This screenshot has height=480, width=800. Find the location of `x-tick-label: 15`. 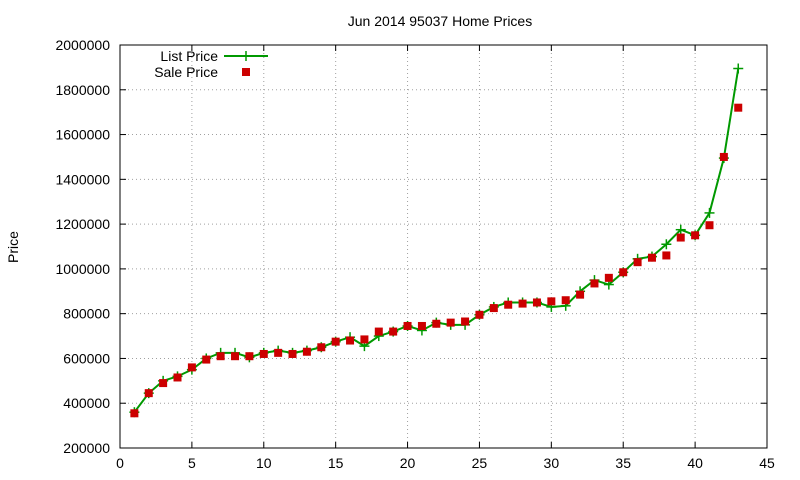

x-tick-label: 15 is located at coordinates (336, 463).